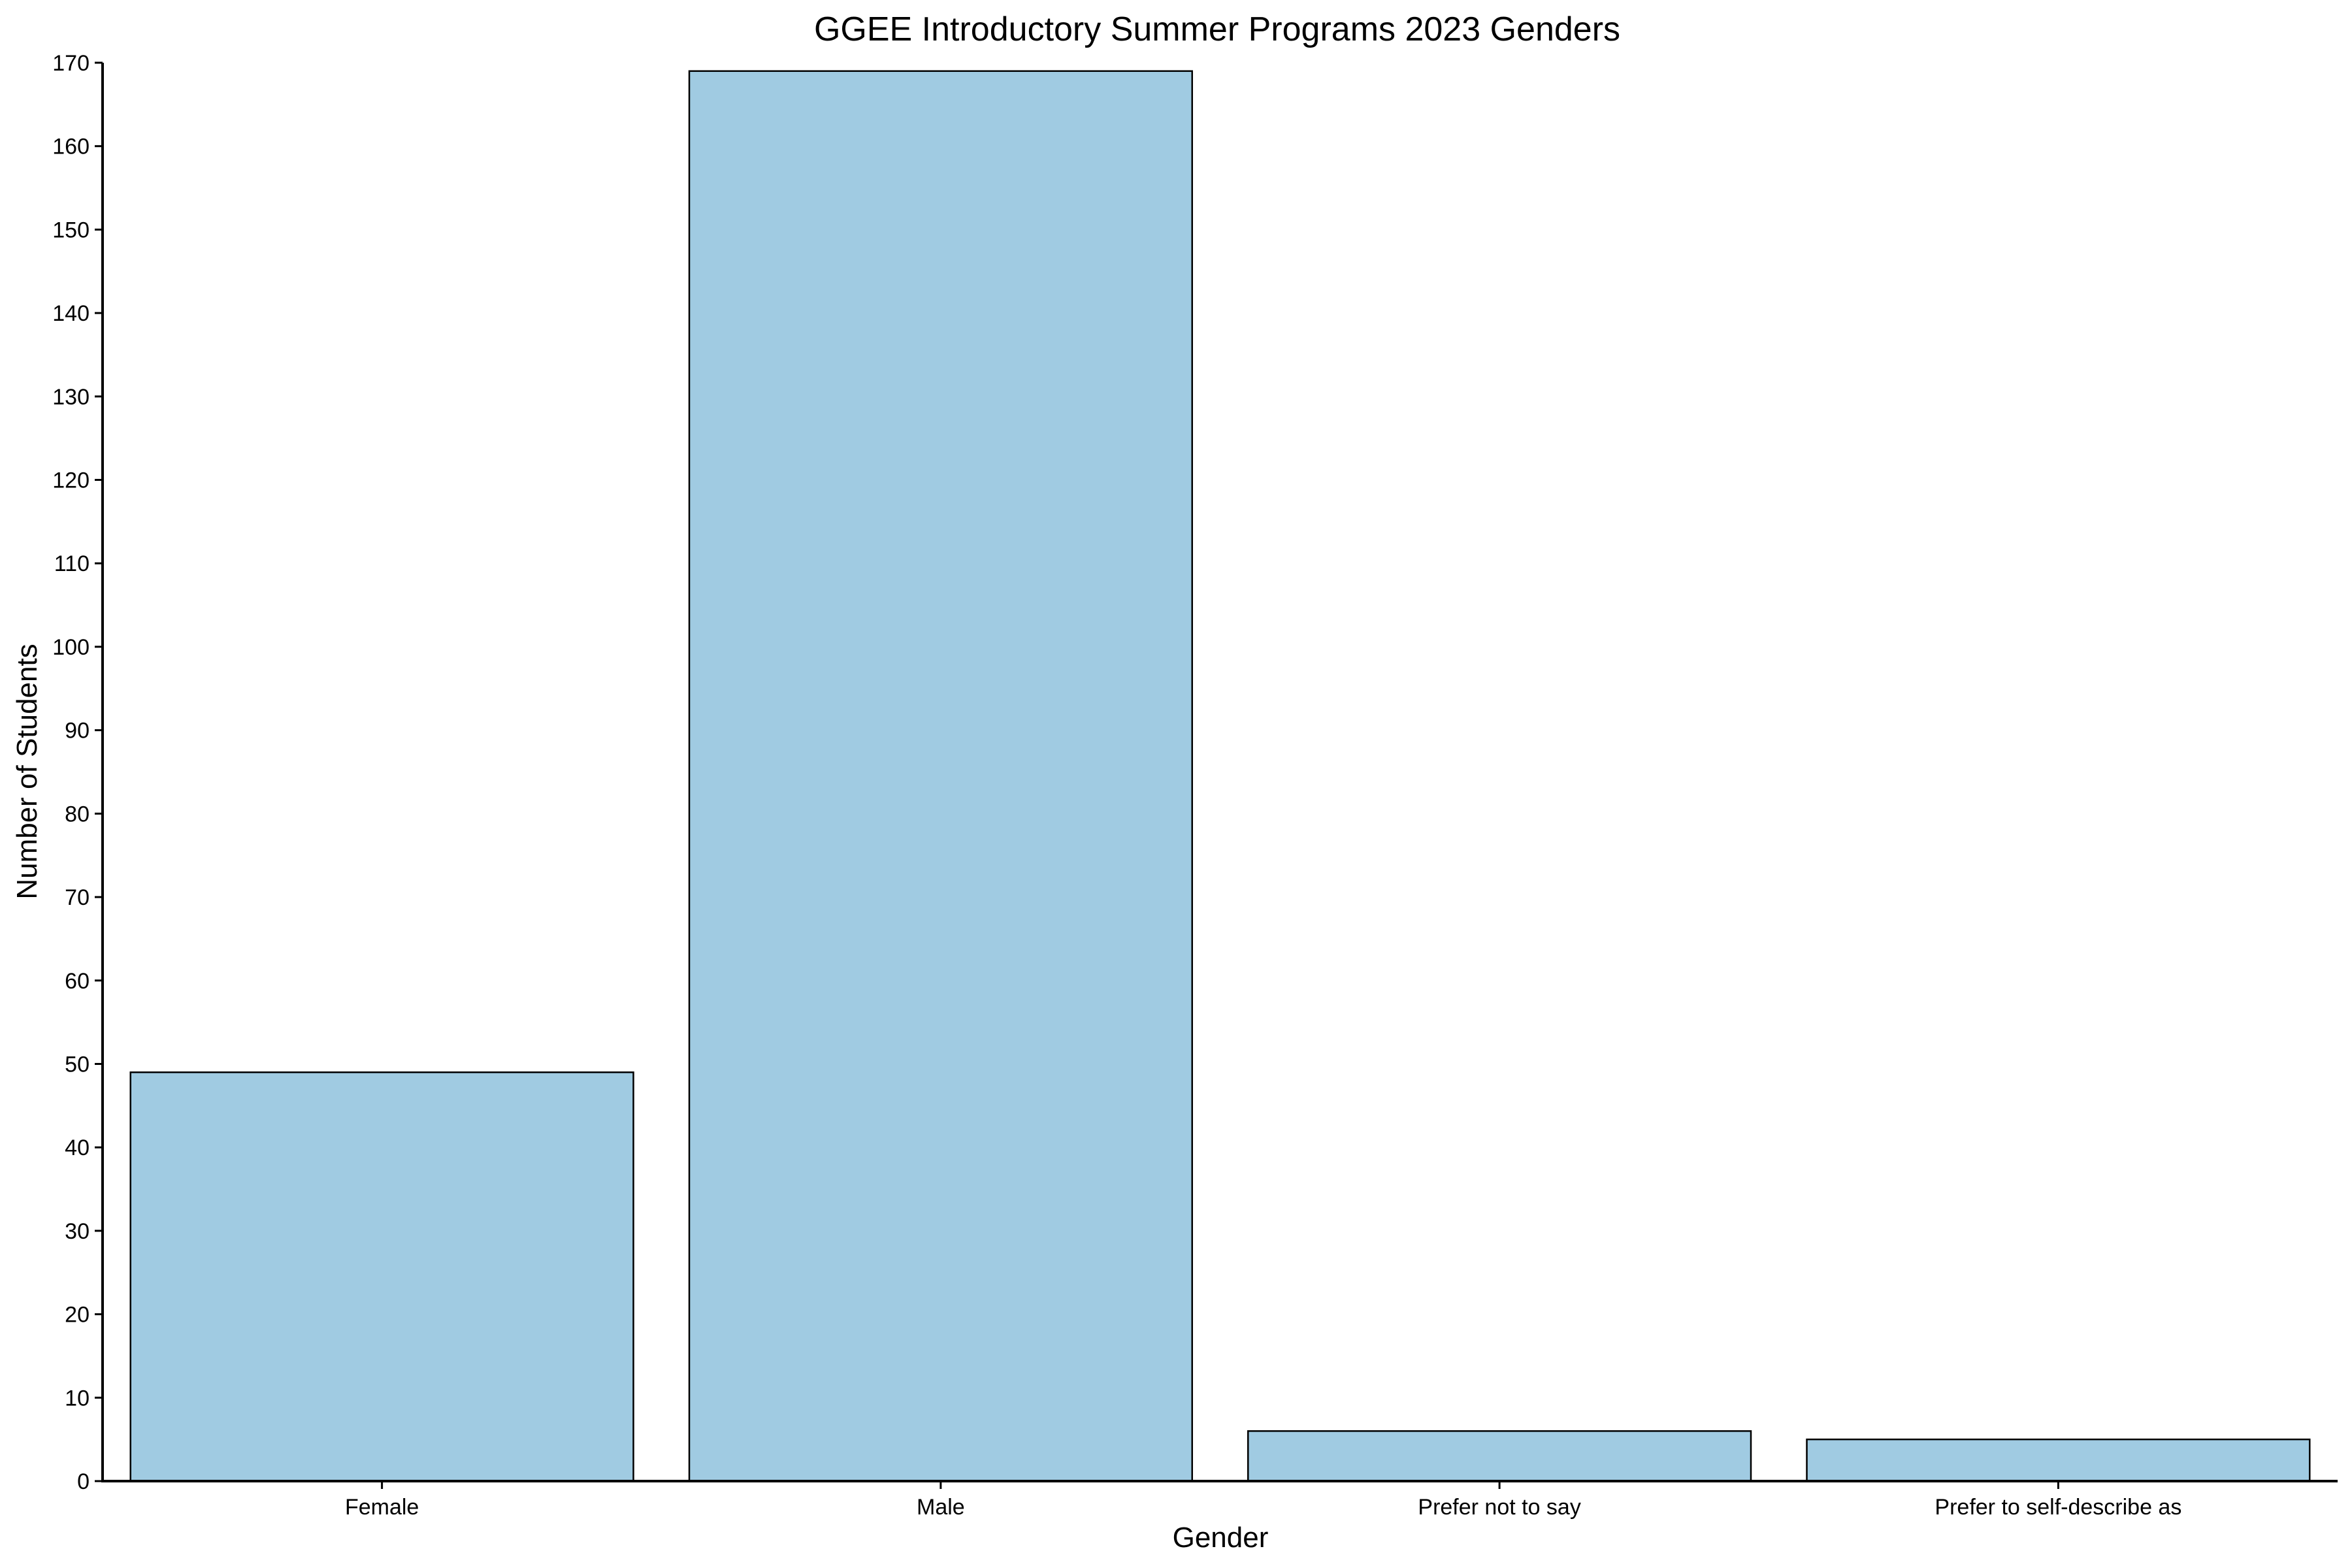 This screenshot has height=1568, width=2352. What do you see at coordinates (71, 313) in the screenshot?
I see `y-tick-label: 140` at bounding box center [71, 313].